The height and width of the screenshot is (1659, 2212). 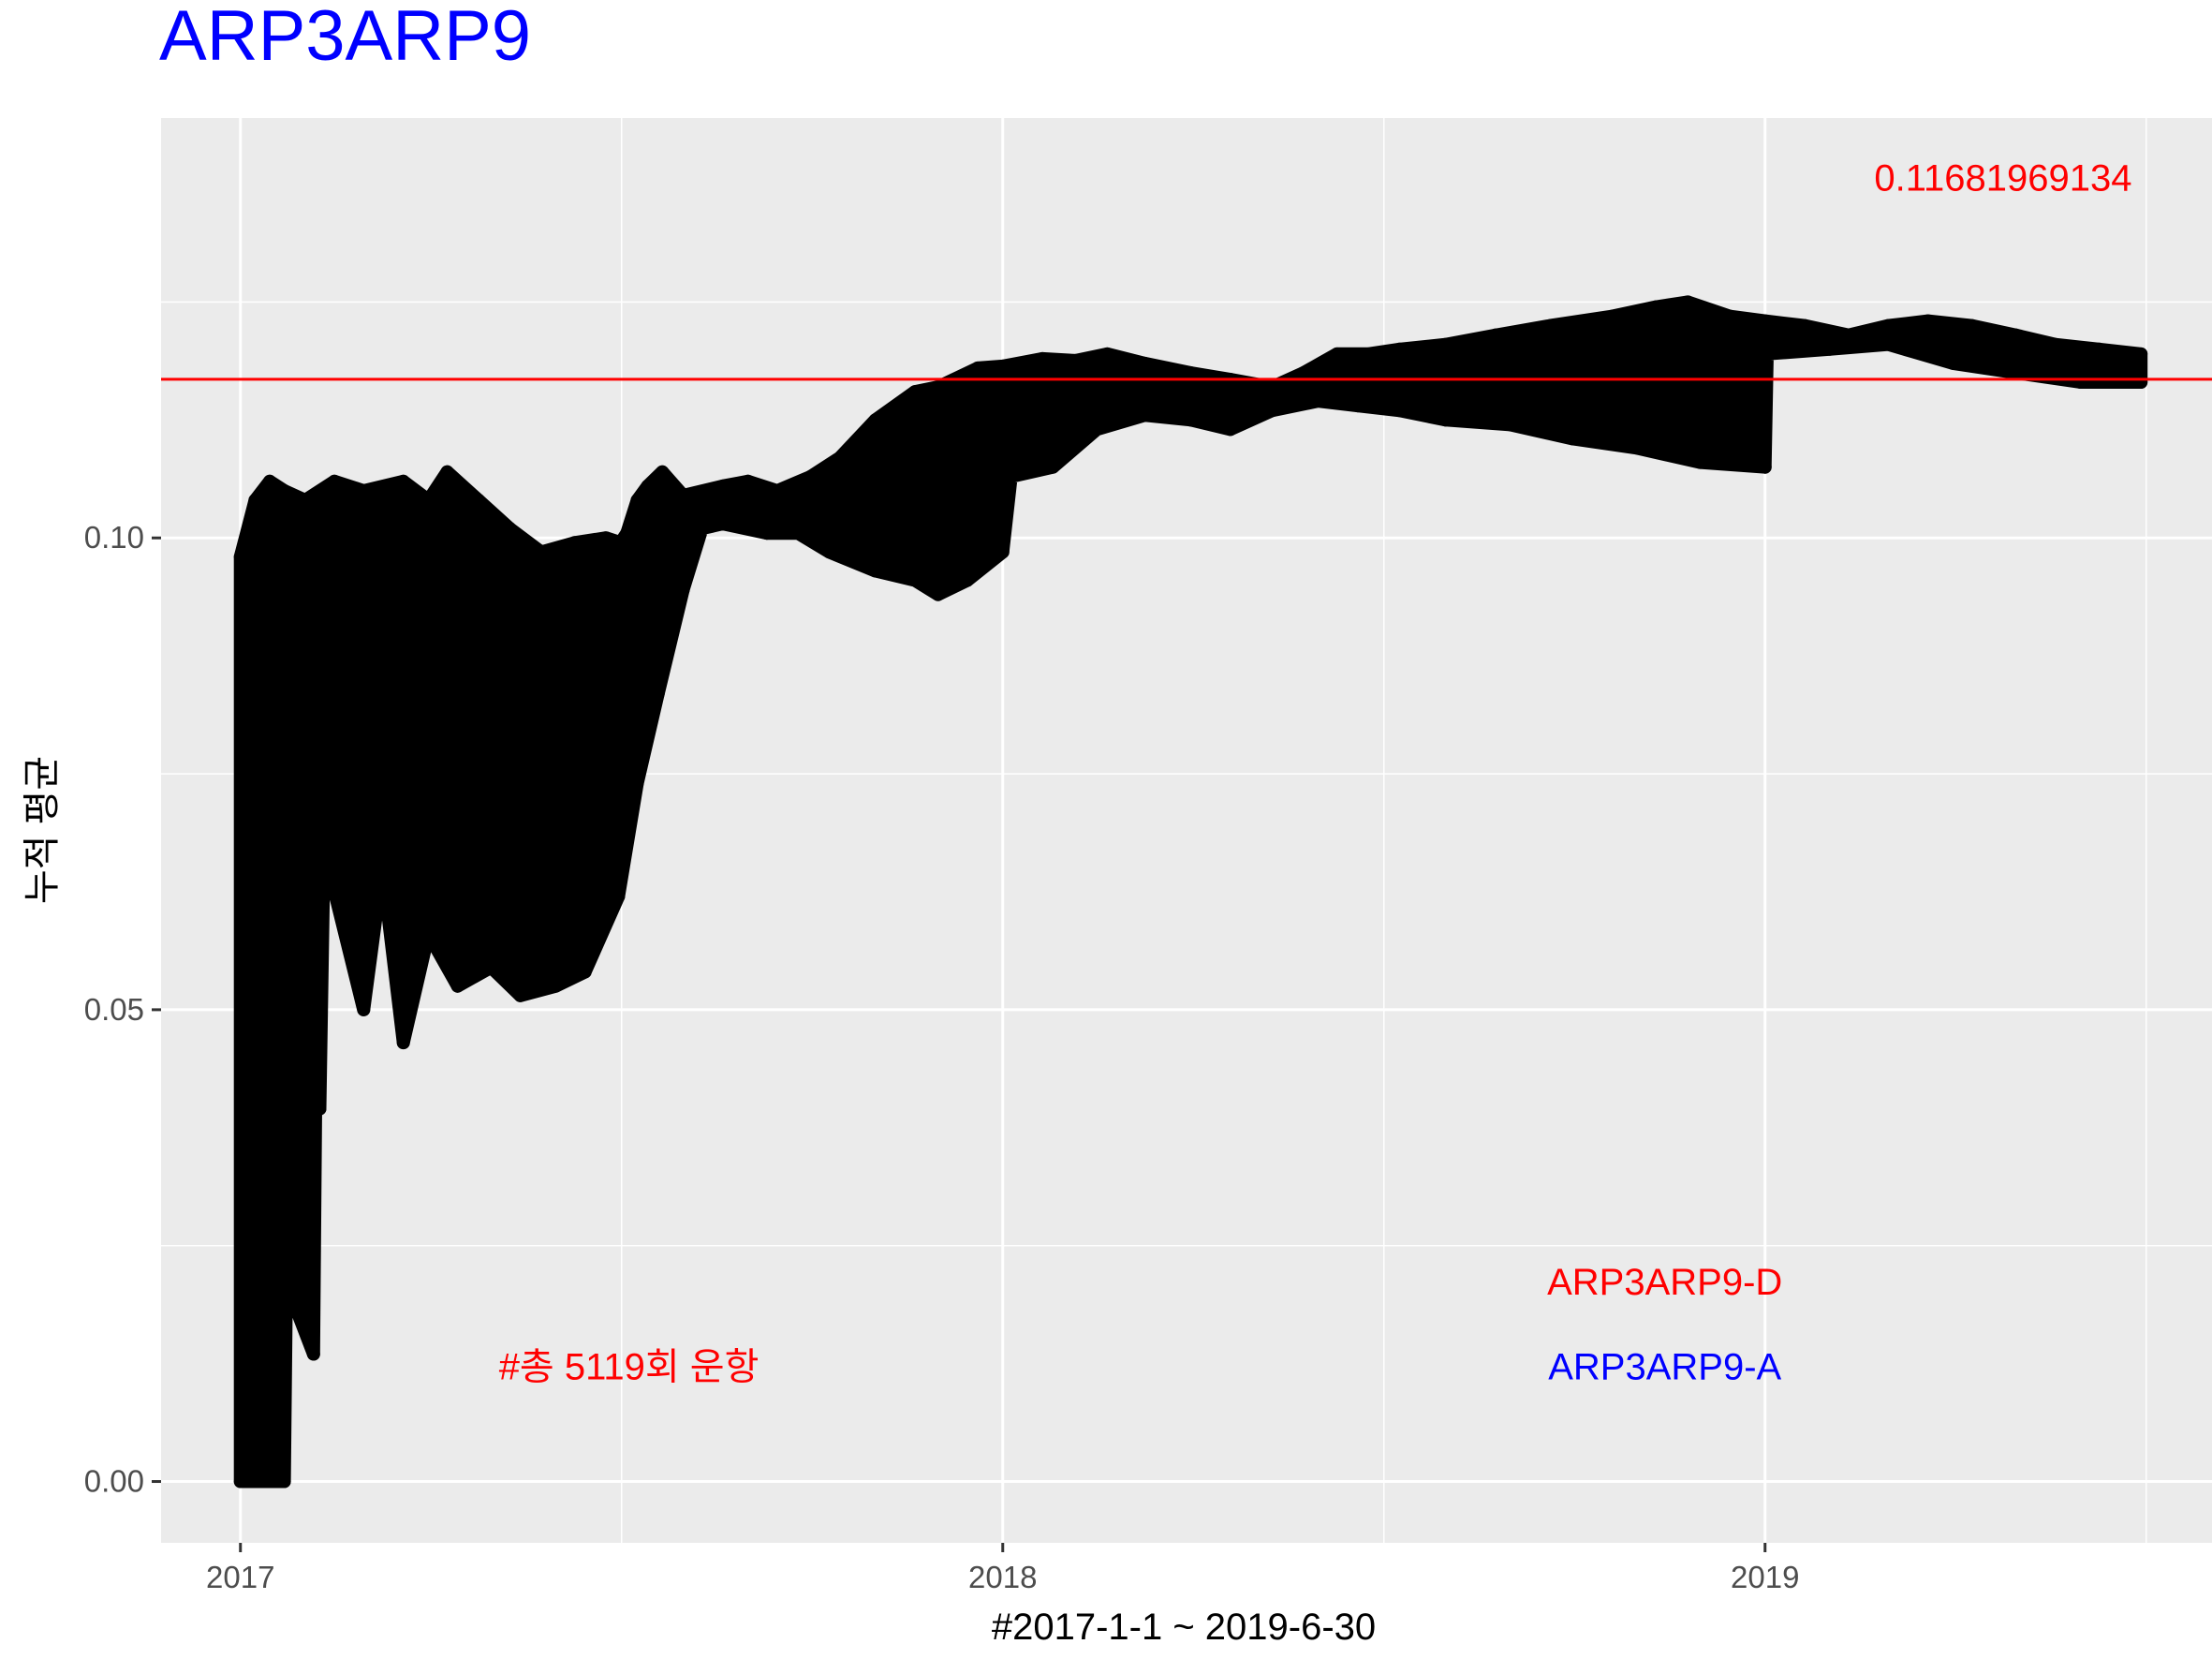 What do you see at coordinates (345, 38) in the screenshot?
I see `chart-title: ARP3ARP9` at bounding box center [345, 38].